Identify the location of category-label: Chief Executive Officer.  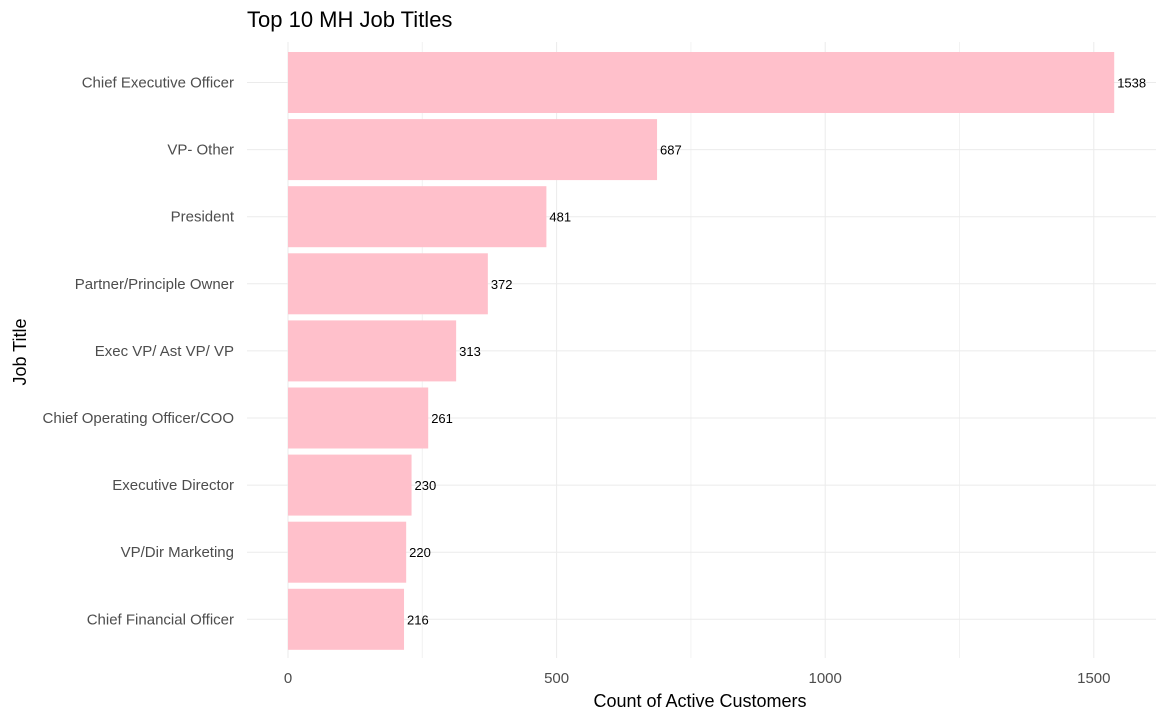
(158, 83).